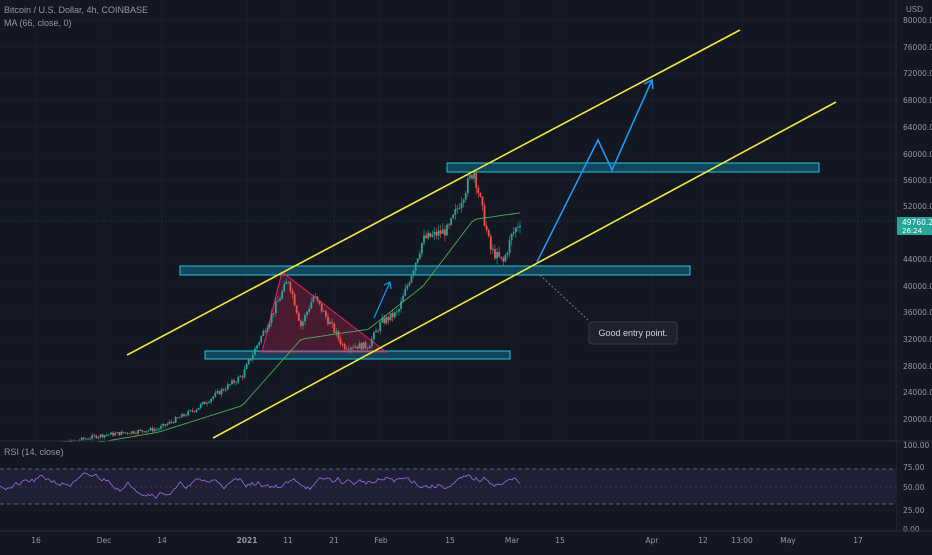  I want to click on time-tick-label: Apr, so click(653, 540).